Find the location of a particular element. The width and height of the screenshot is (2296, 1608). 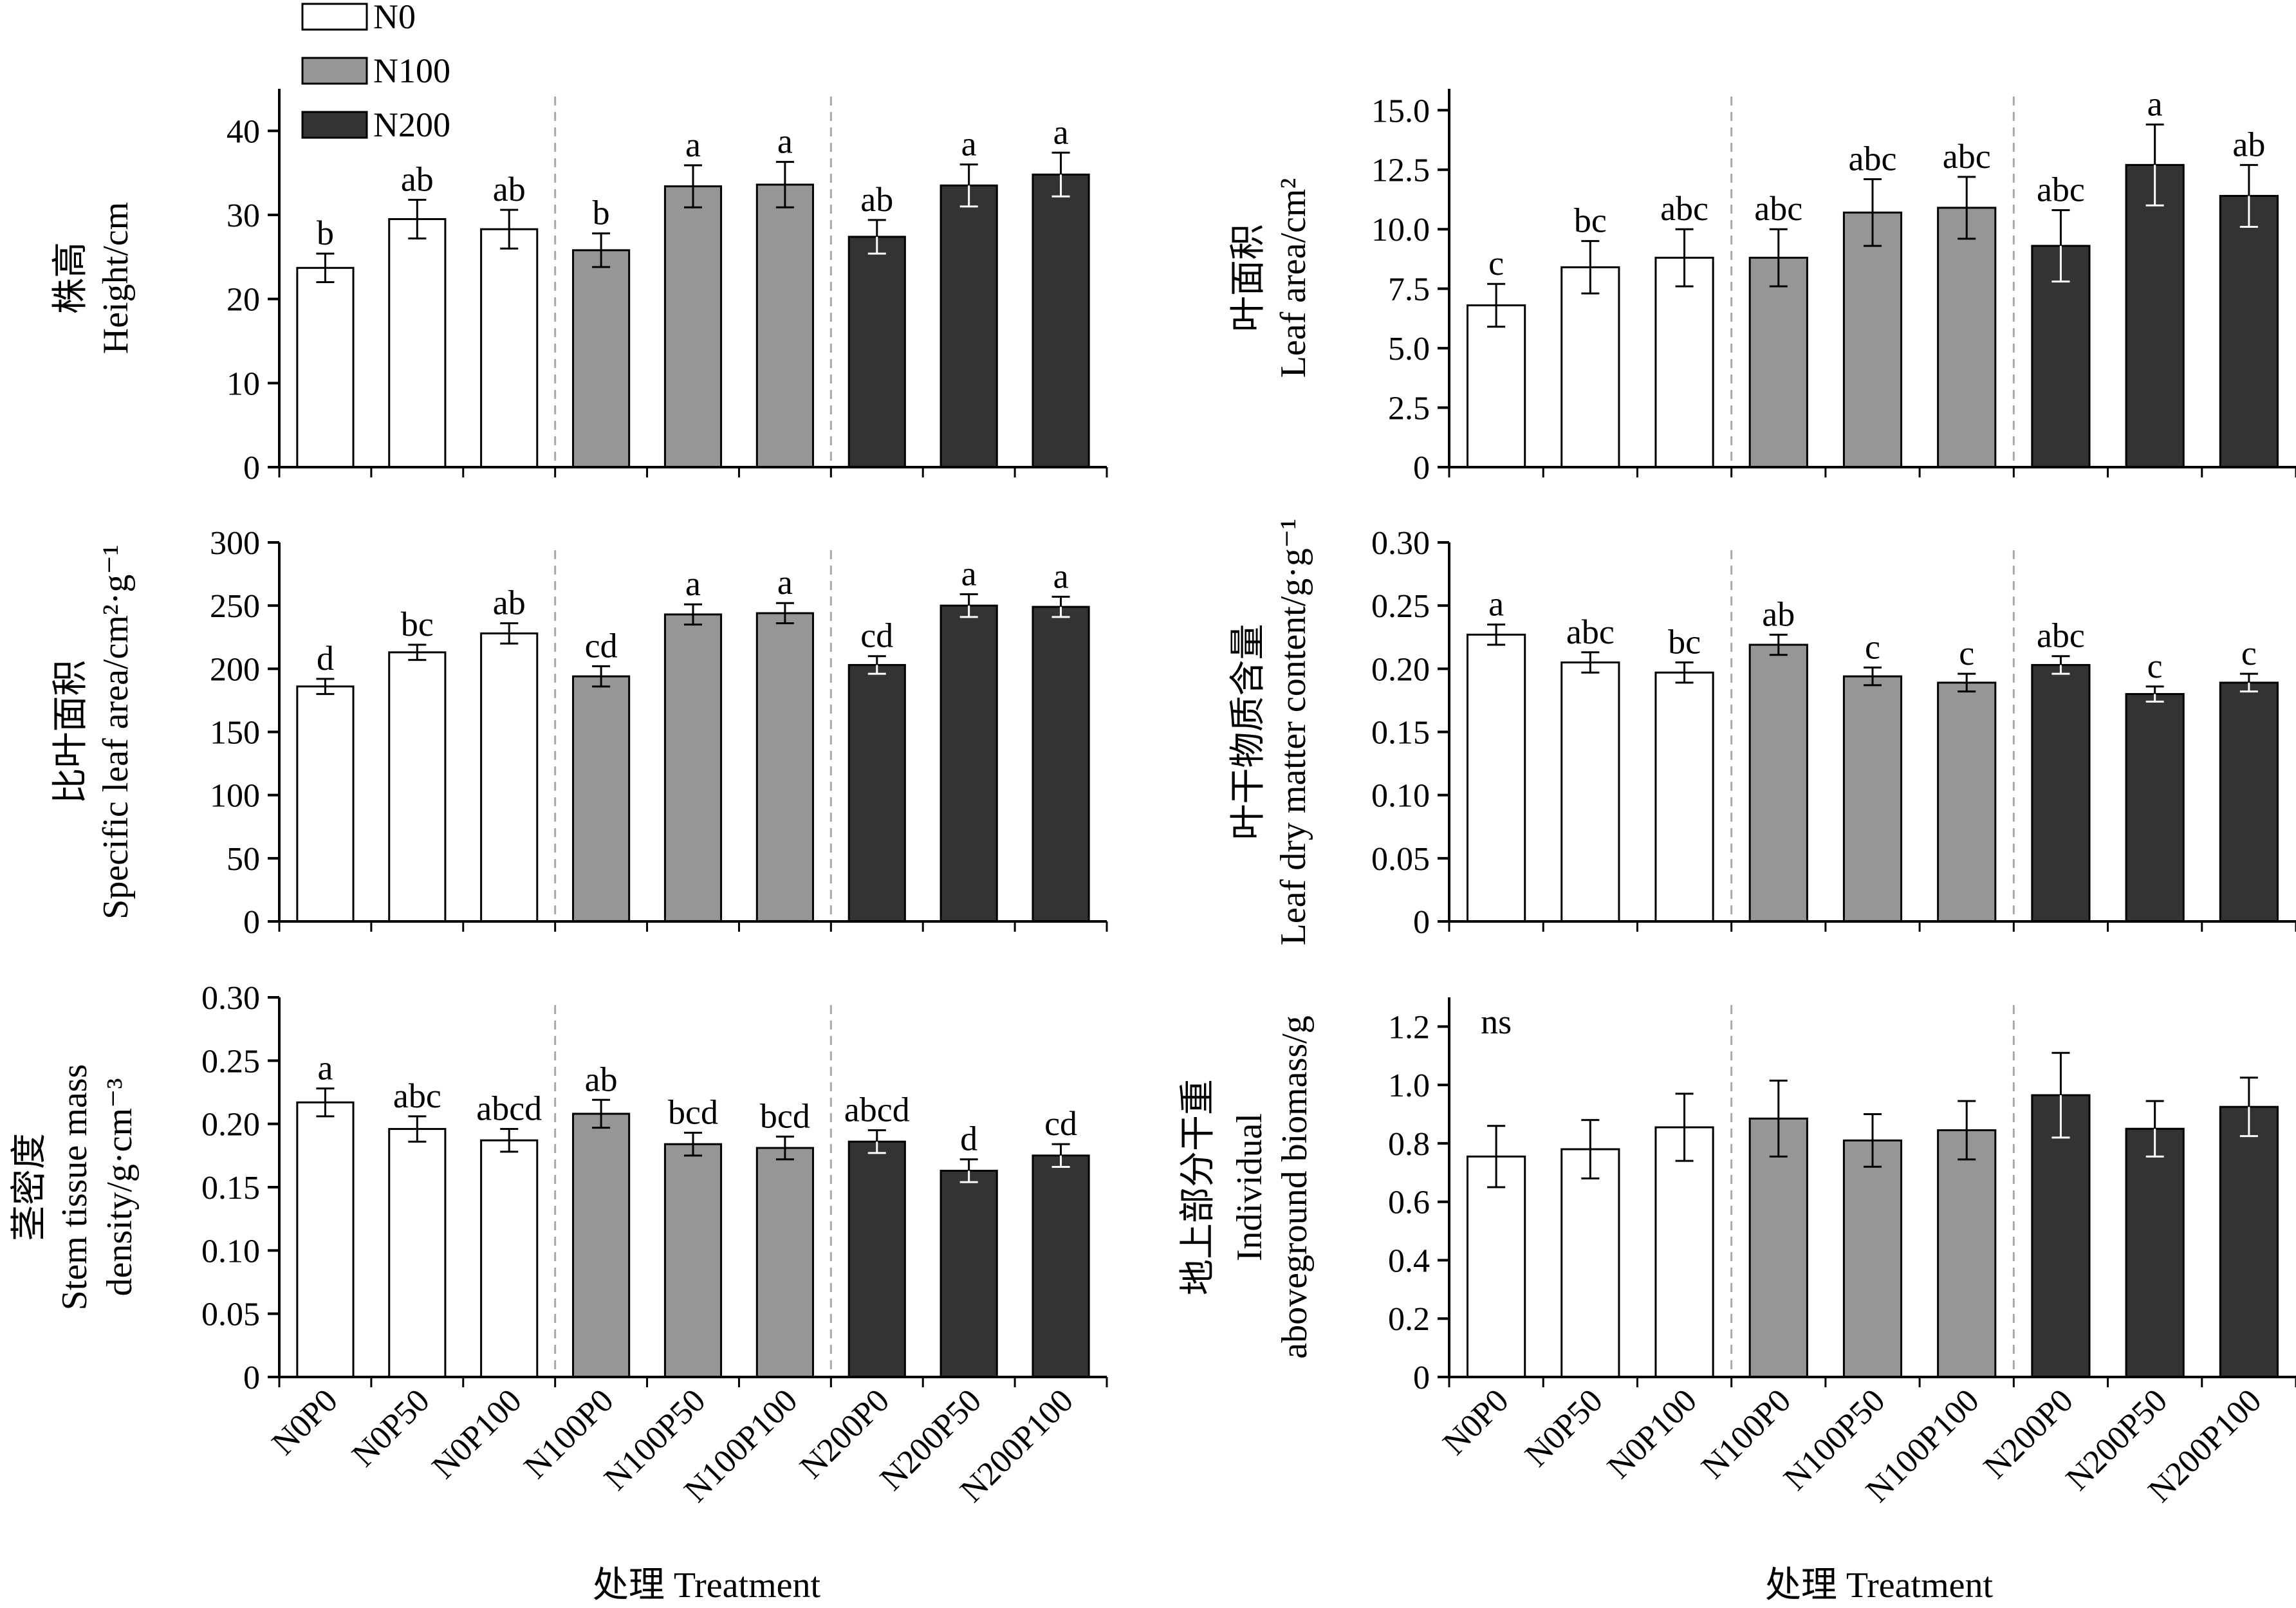

x-tick-label: N0P100 is located at coordinates (477, 1434).